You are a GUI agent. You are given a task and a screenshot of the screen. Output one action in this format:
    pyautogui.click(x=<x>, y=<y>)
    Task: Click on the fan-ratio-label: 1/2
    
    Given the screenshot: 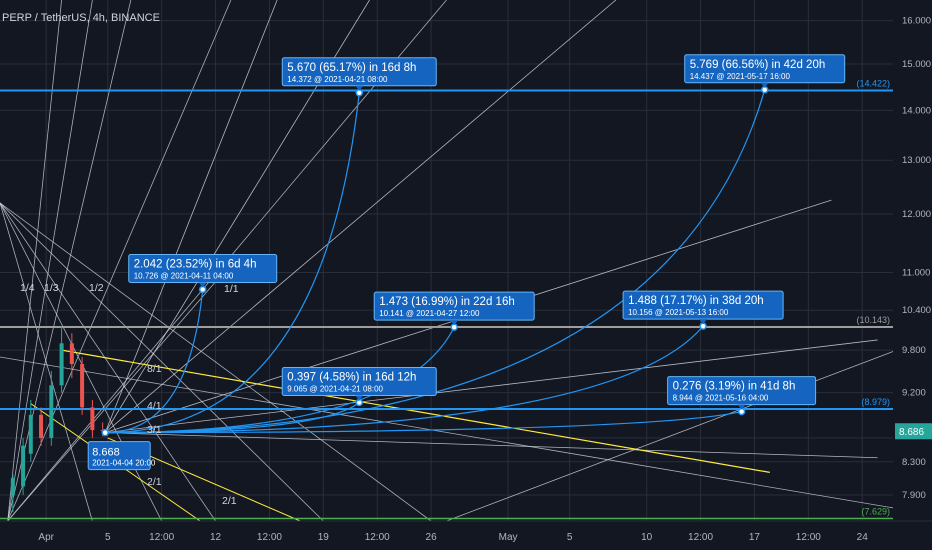 What is the action you would take?
    pyautogui.click(x=96, y=288)
    